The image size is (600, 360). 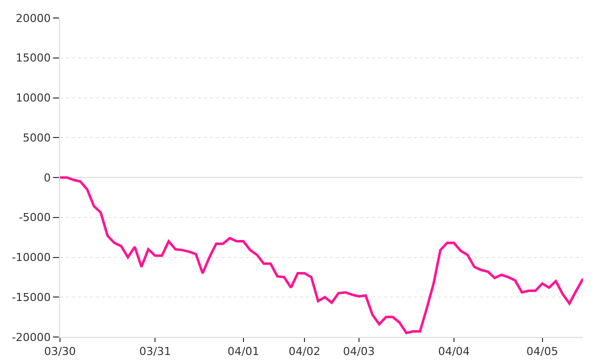 What do you see at coordinates (33, 18) in the screenshot?
I see `y-tick-label: 20000` at bounding box center [33, 18].